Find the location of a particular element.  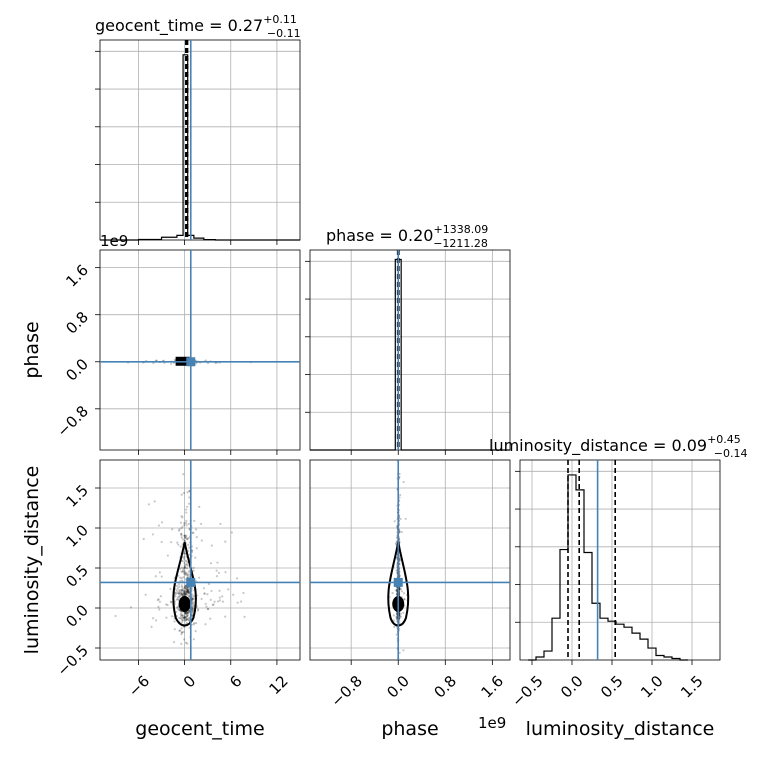

ytick-label-luminosity-distance-3: 1.0 is located at coordinates (77, 536).